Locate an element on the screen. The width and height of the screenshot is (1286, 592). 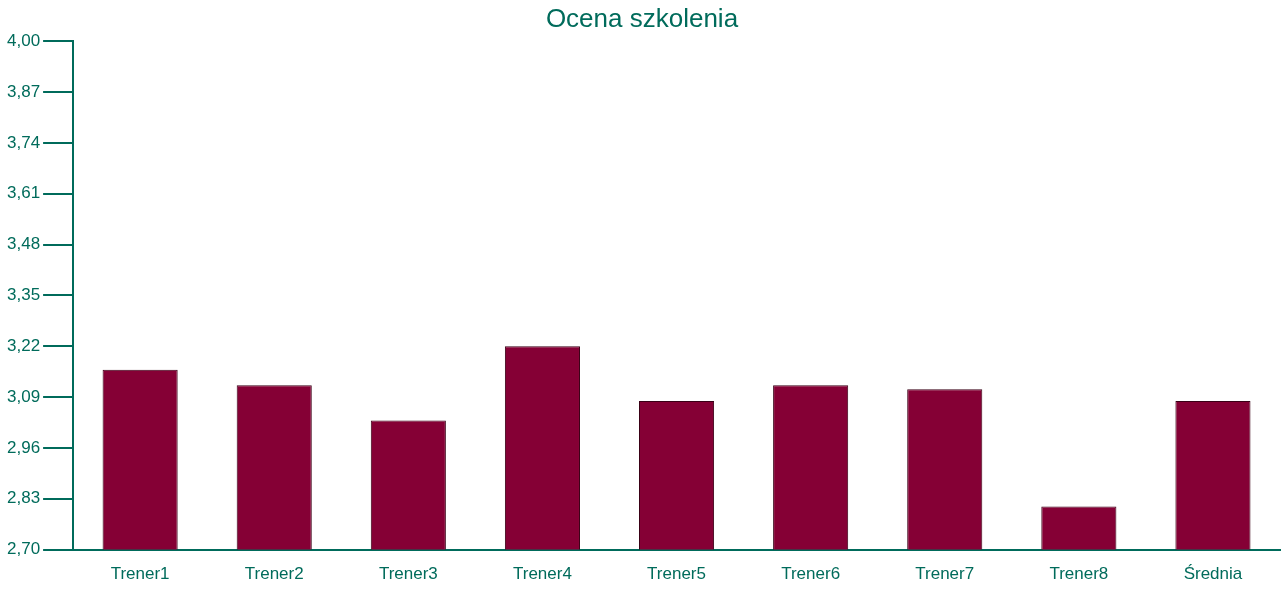
x-tick-label: Trener4 is located at coordinates (542, 574).